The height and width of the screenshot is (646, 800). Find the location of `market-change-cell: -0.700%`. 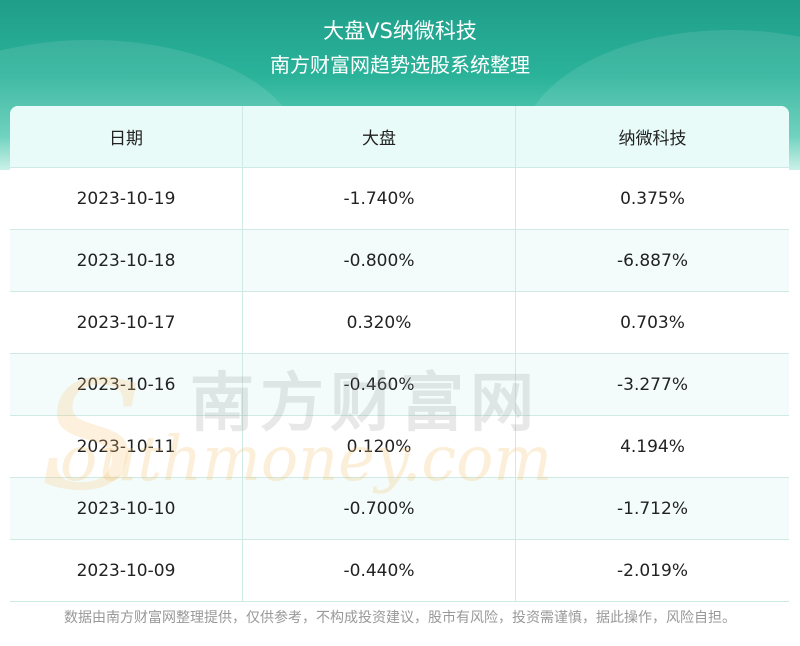

market-change-cell: -0.700% is located at coordinates (379, 508).